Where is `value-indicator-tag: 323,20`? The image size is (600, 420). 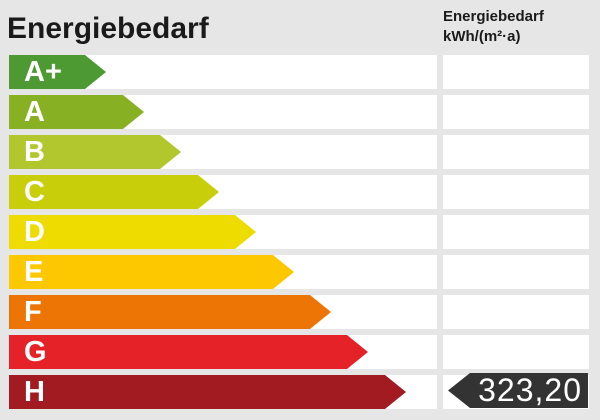 value-indicator-tag: 323,20 is located at coordinates (518, 390).